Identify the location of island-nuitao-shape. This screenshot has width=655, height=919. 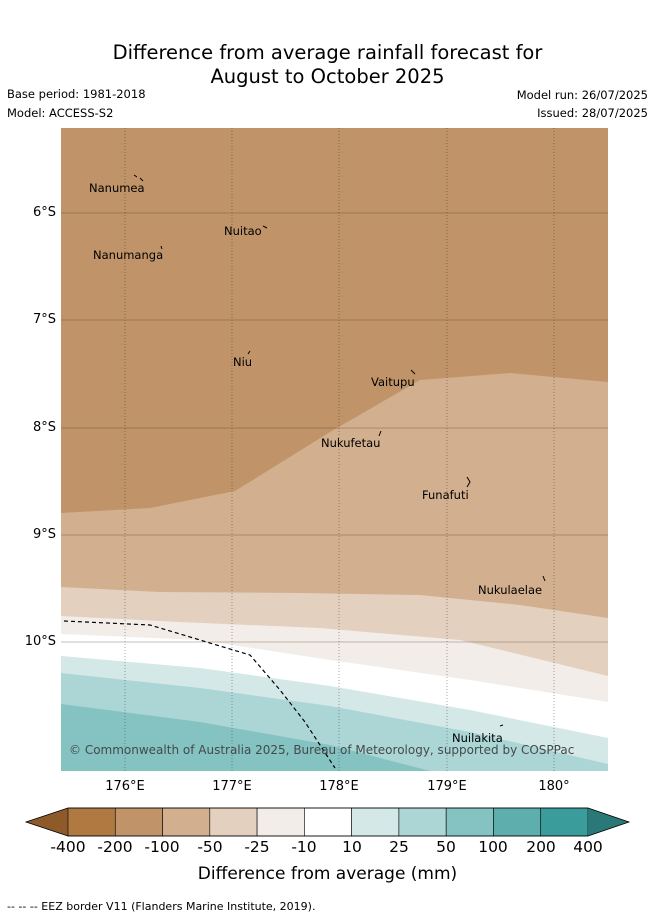
(265, 227).